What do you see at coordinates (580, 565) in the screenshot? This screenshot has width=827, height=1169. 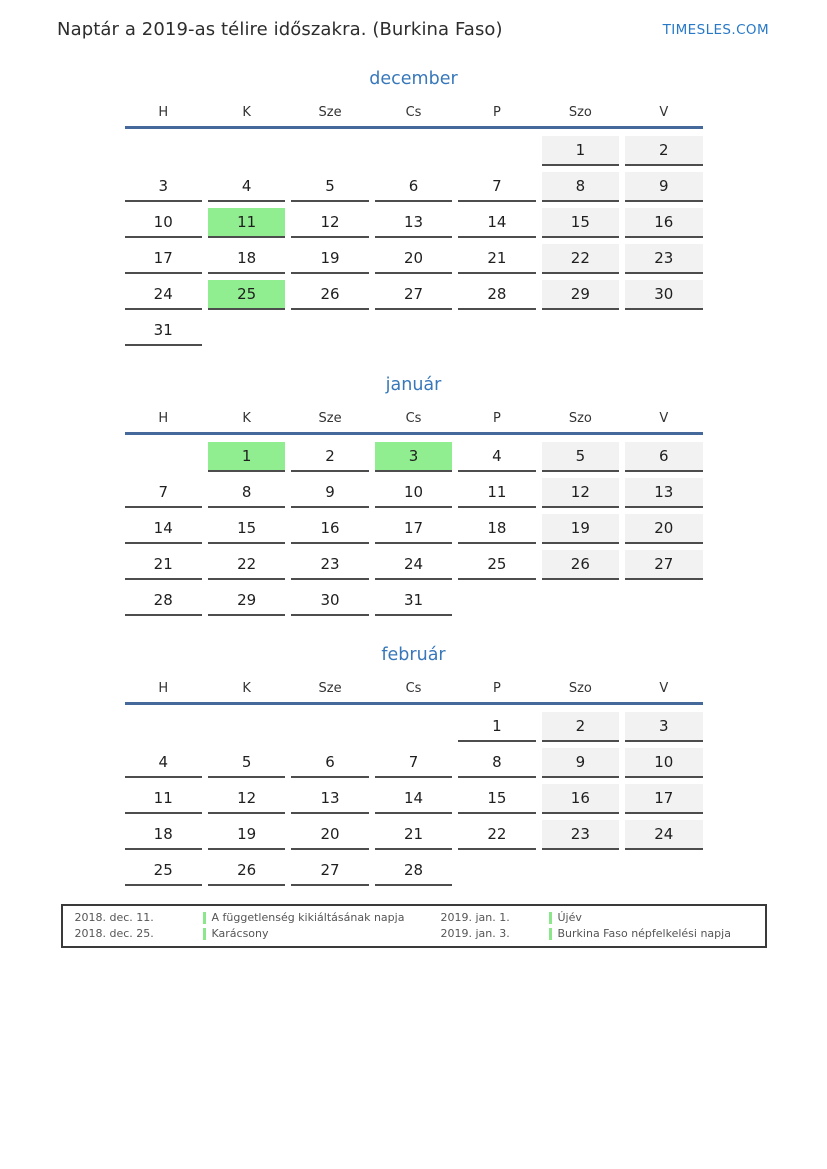 I see `weekend-day-cell: 26` at bounding box center [580, 565].